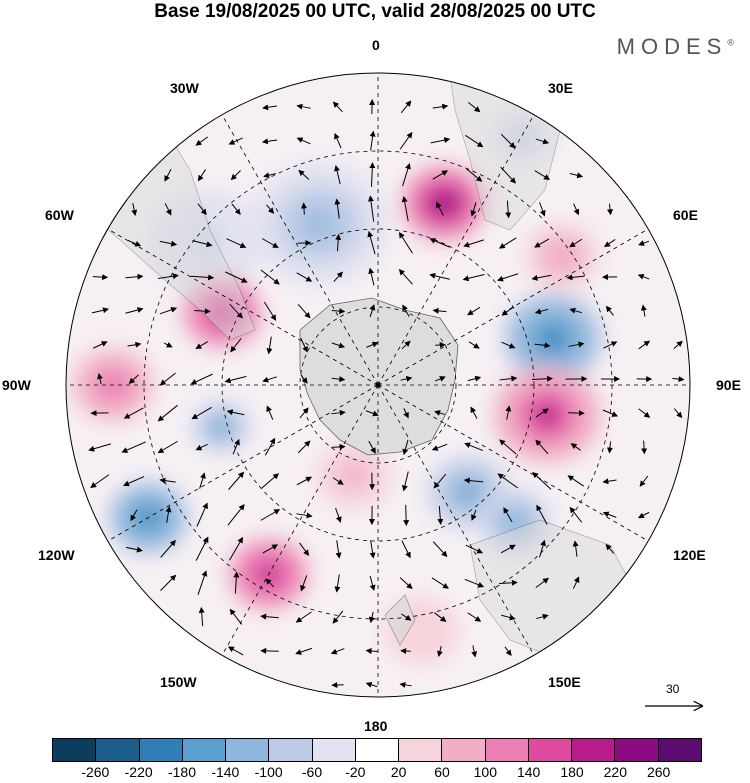 This screenshot has width=750, height=783. Describe the element at coordinates (615, 772) in the screenshot. I see `colorbar-tick-label: 220` at that location.